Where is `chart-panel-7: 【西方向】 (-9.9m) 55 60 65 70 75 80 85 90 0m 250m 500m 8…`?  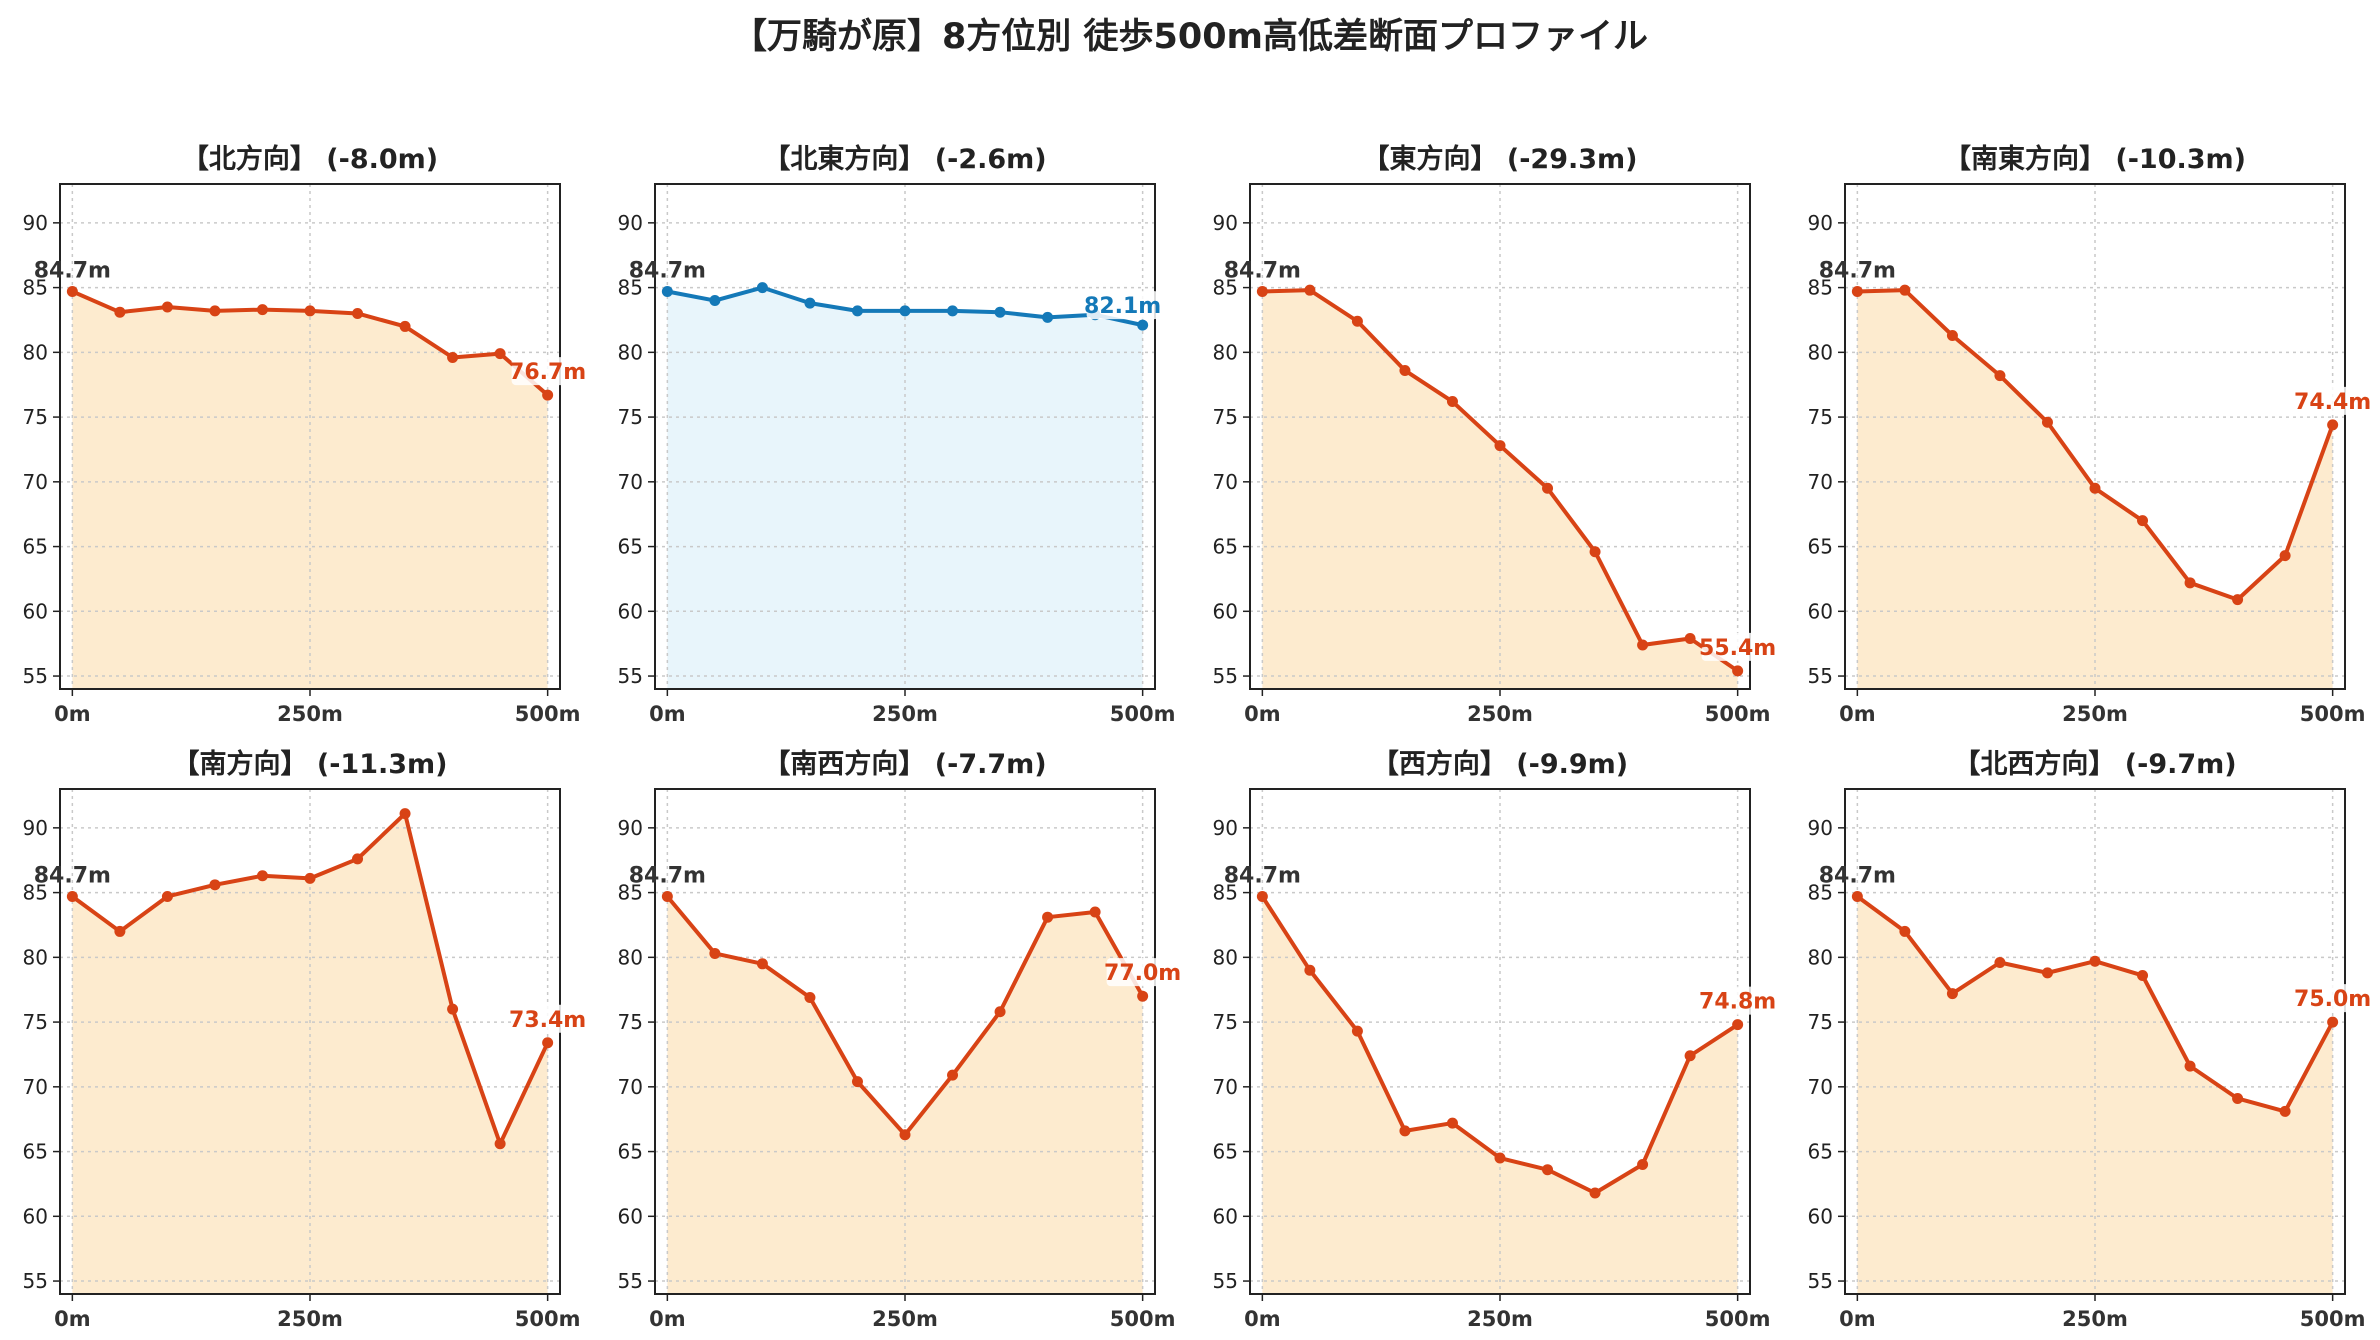 chart-panel-7: 【西方向】 (-9.9m) 55 60 65 70 75 80 85 90 0m 250m 500m 8… is located at coordinates (1495, 1039).